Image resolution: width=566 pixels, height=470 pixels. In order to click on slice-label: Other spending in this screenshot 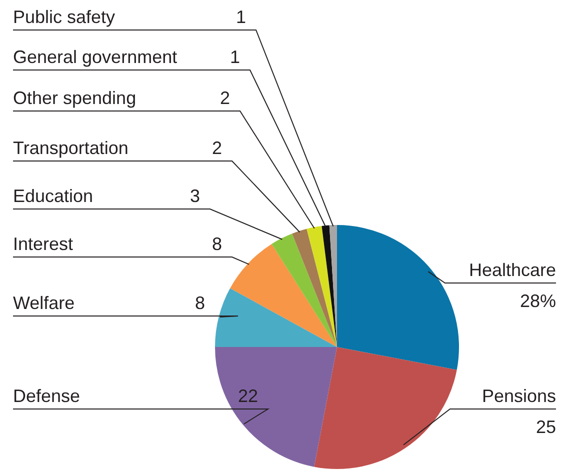, I will do `click(74, 98)`.